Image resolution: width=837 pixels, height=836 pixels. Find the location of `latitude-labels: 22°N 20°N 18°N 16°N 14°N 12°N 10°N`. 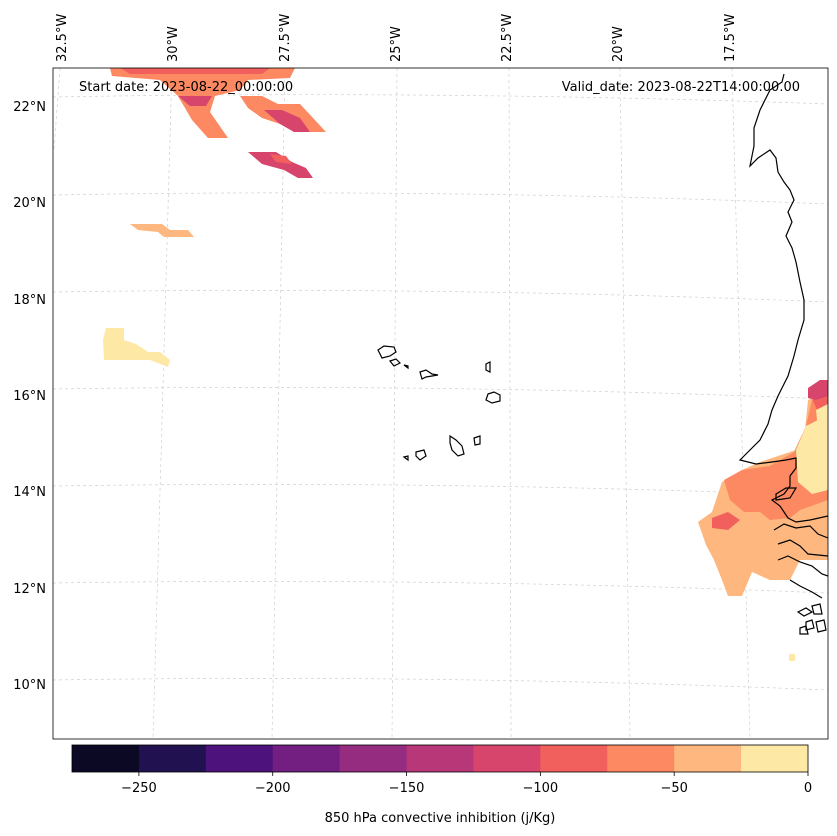

latitude-labels: 22°N 20°N 18°N 16°N 14°N 12°N 10°N is located at coordinates (29, 396).